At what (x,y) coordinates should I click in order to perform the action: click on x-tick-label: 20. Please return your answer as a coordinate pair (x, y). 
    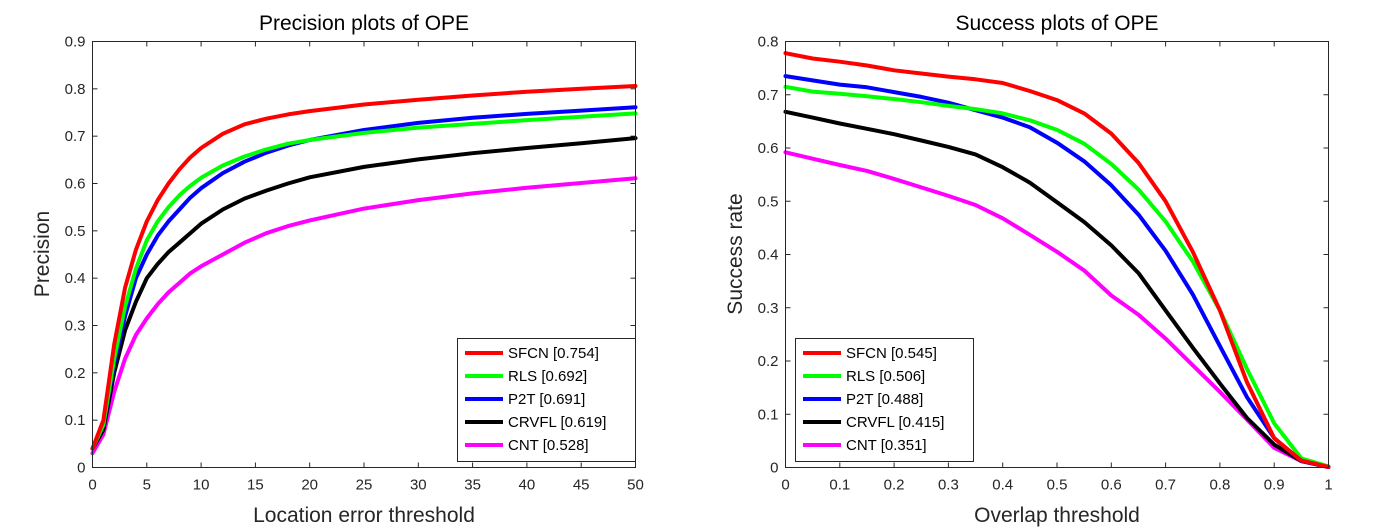
    Looking at the image, I should click on (309, 485).